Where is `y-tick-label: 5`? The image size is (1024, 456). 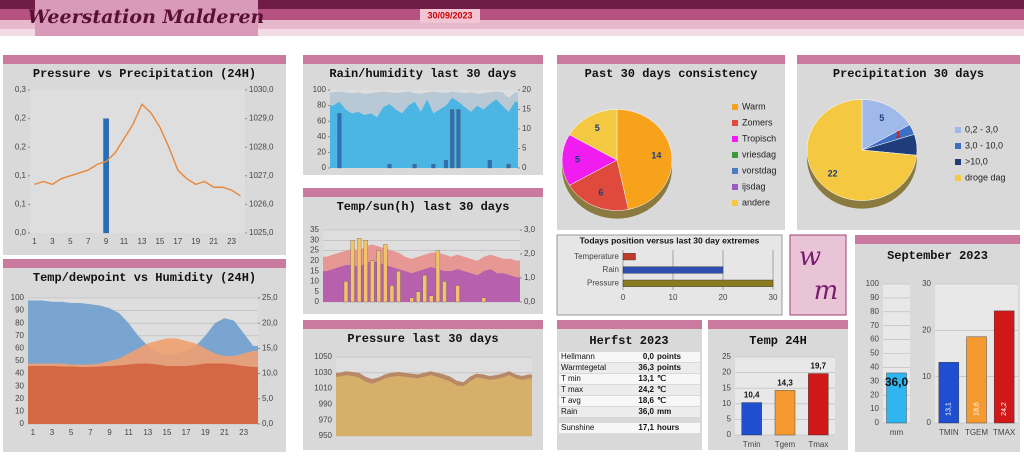 y-tick-label: 5 is located at coordinates (317, 291).